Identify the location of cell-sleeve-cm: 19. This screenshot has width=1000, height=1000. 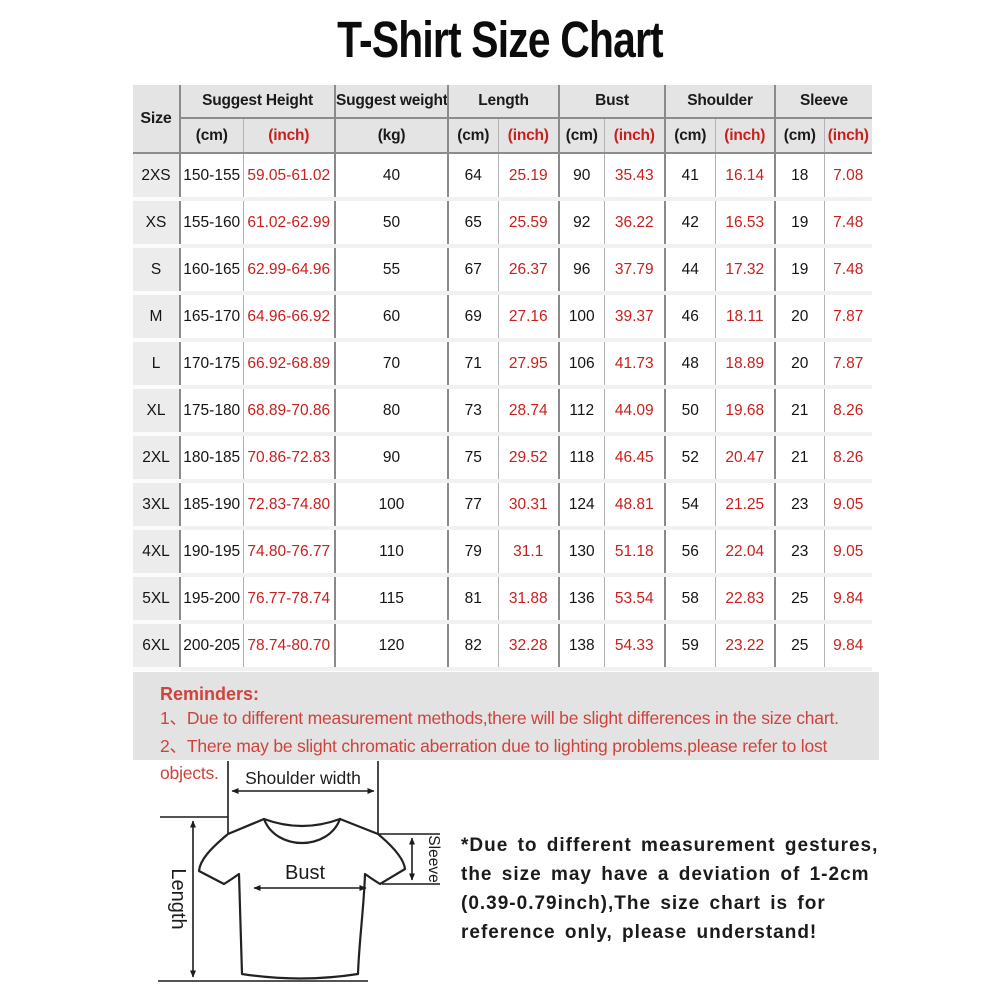
(799, 223).